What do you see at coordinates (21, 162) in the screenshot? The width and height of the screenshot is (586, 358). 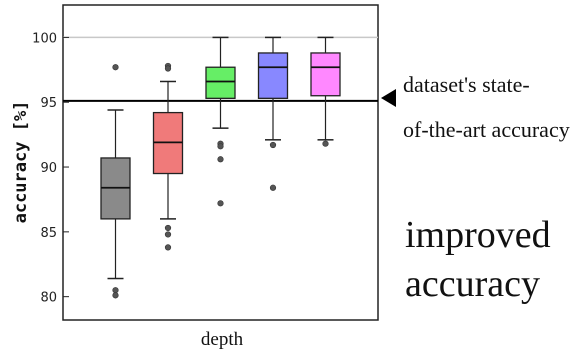 I see `y-axis-label: accuracy [%]` at bounding box center [21, 162].